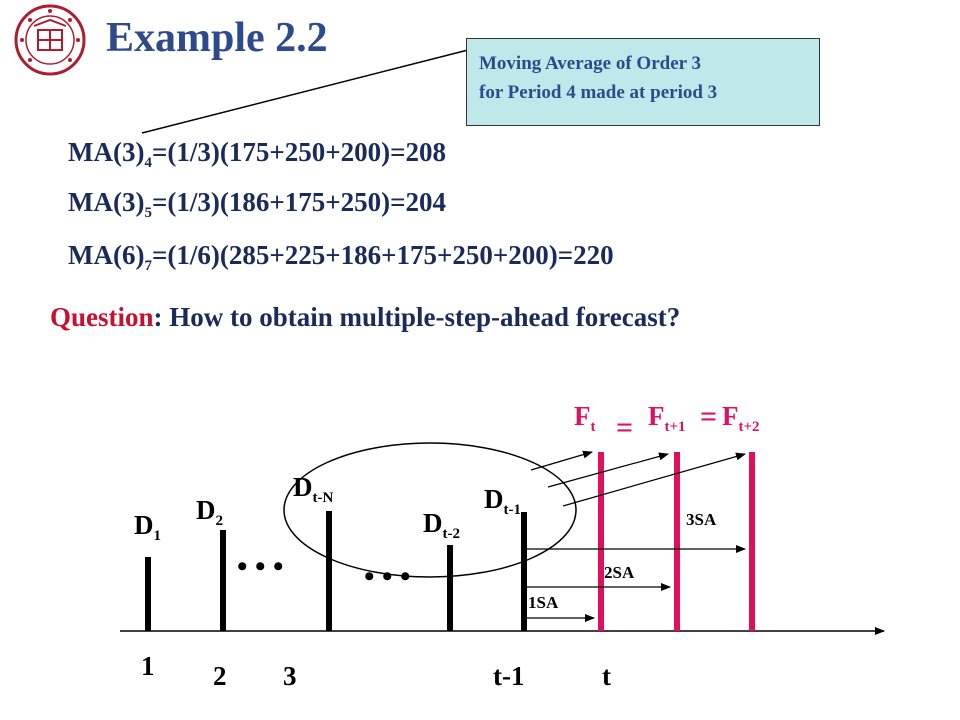 The height and width of the screenshot is (720, 960). I want to click on demand-label-dtn: Dt-N, so click(313, 489).